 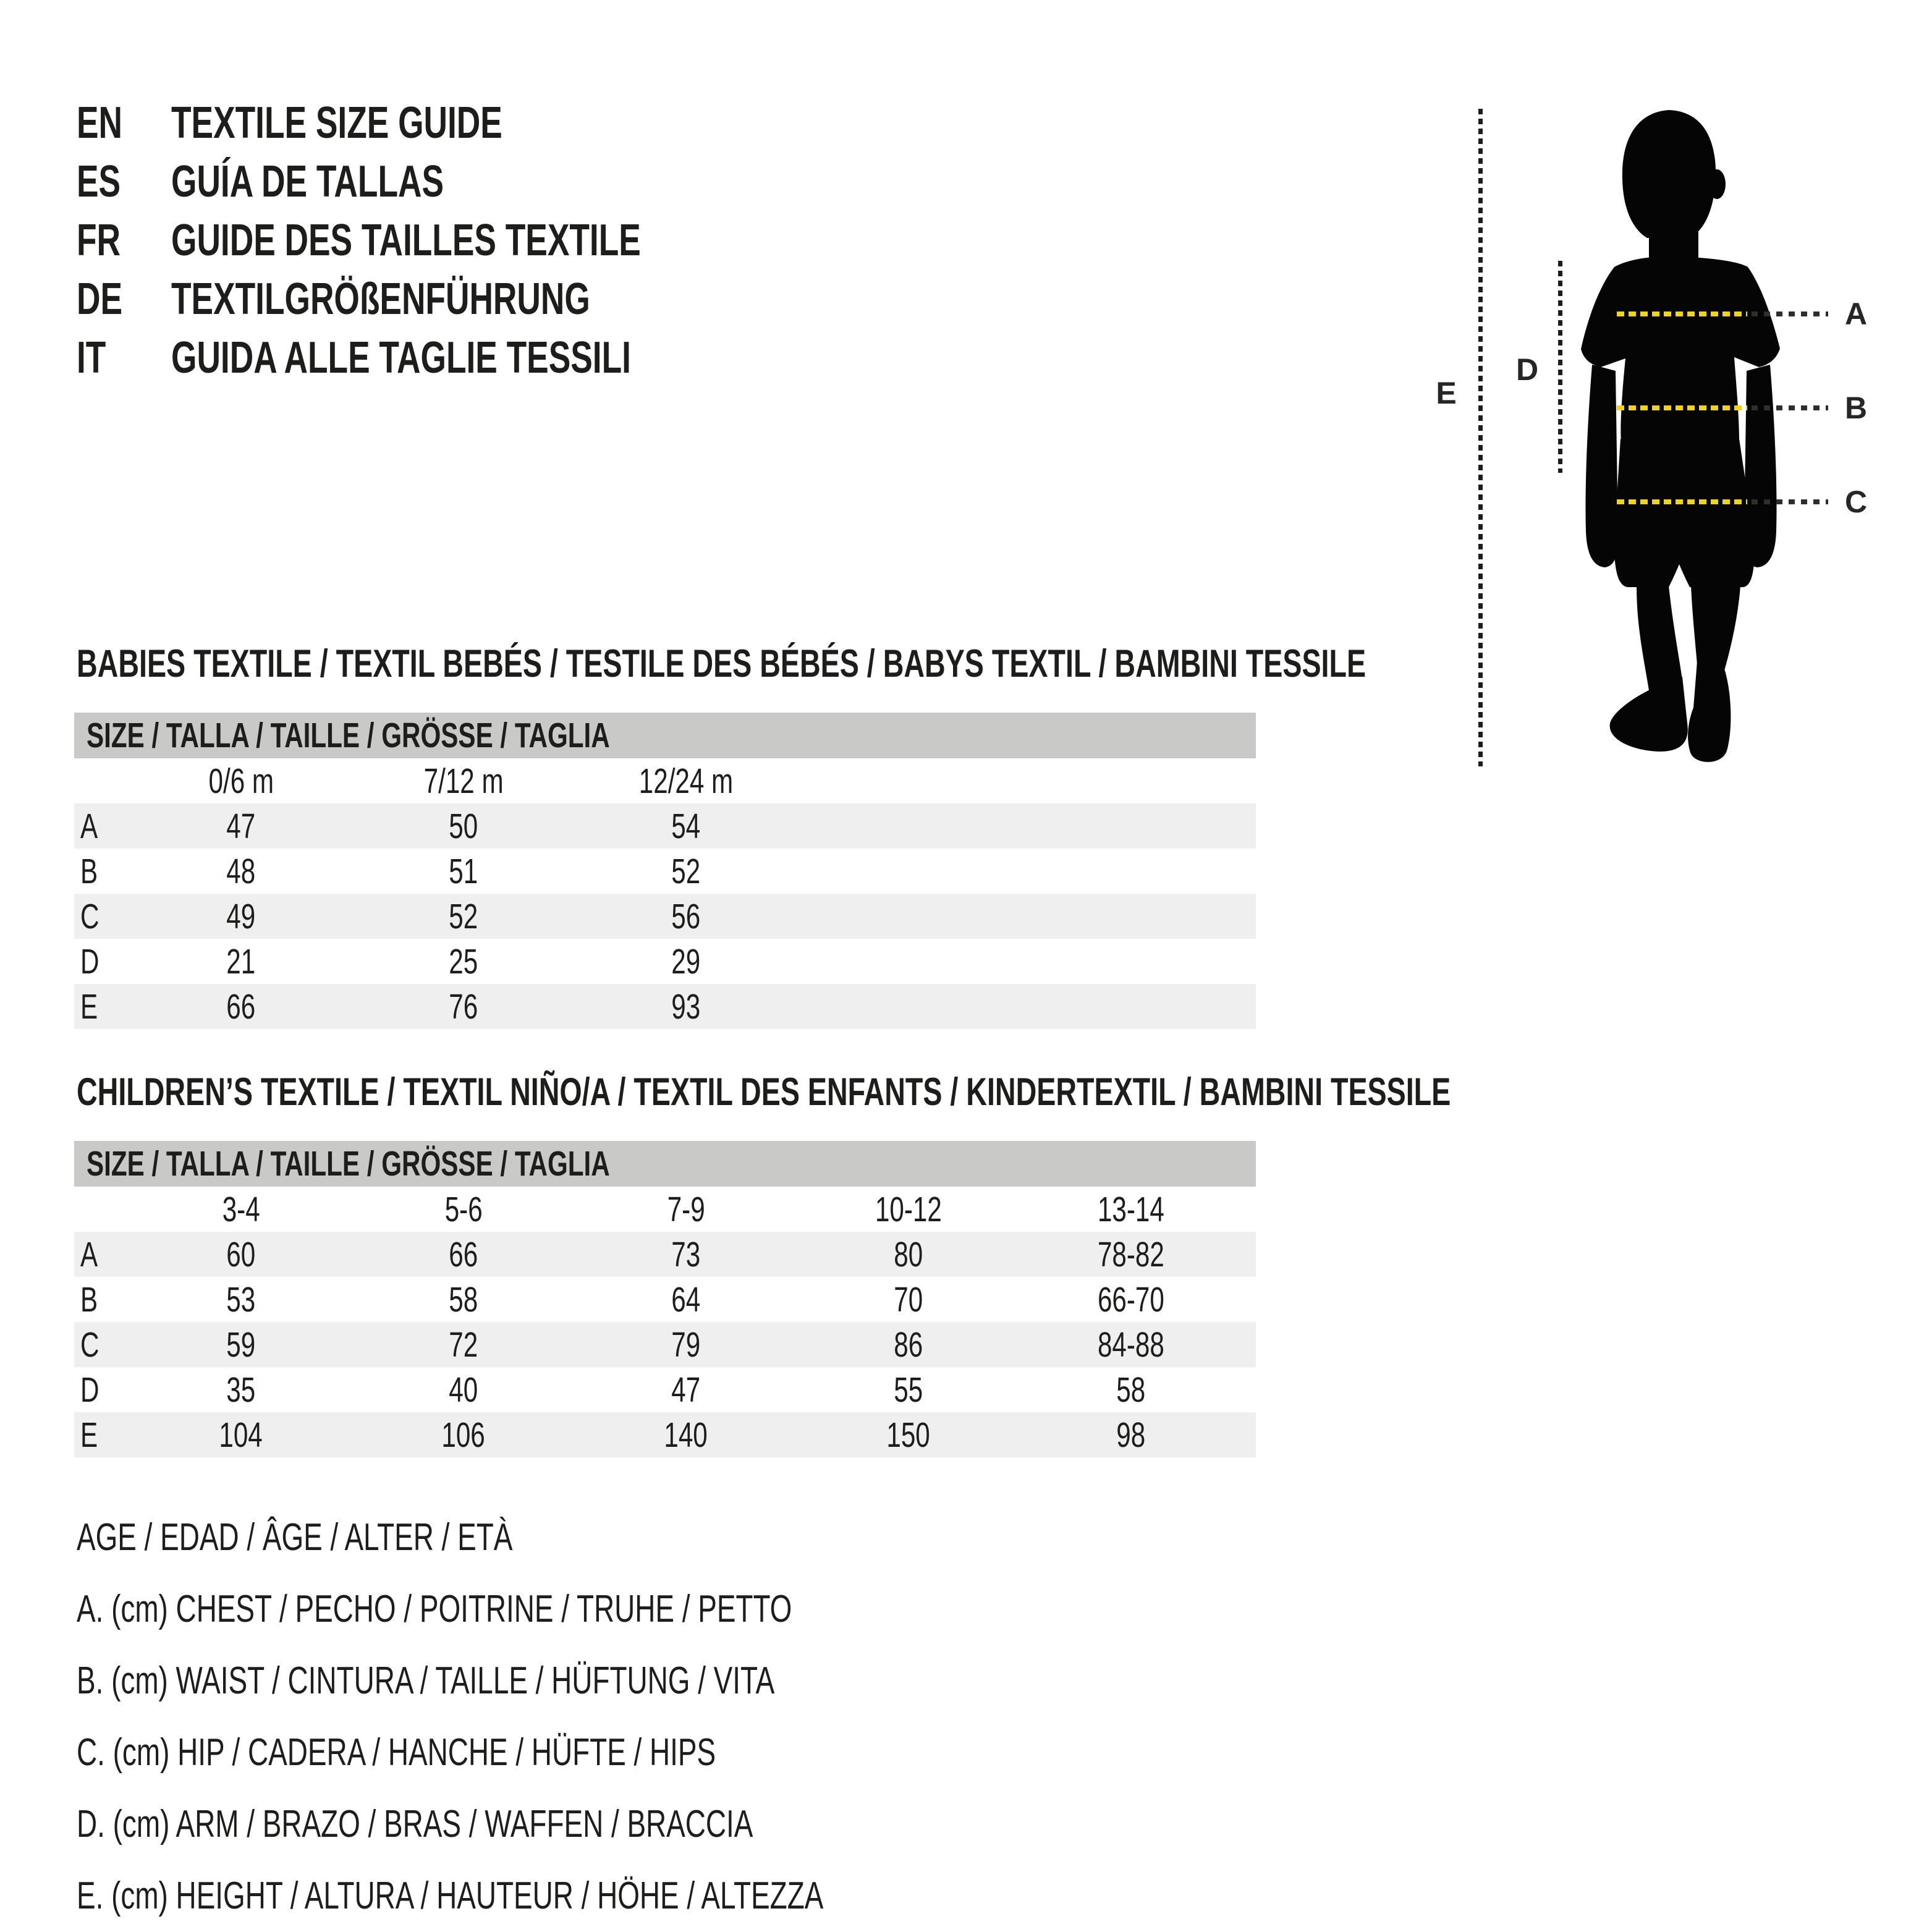 I want to click on table-row-c: C 59 72 79 86 84-88, so click(x=665, y=1344).